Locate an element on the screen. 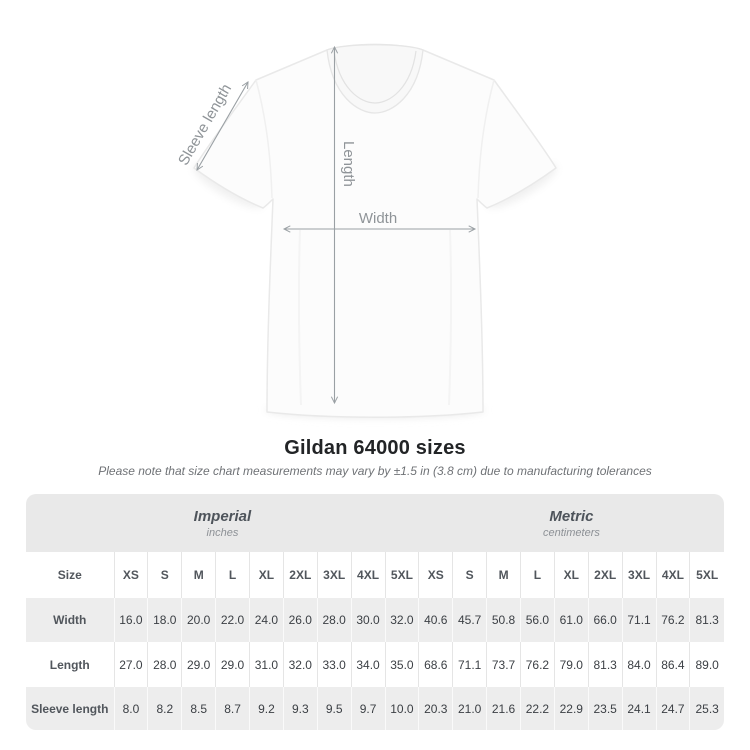 The image size is (750, 750). size-header-imperial-3xl: 3XL is located at coordinates (334, 575).